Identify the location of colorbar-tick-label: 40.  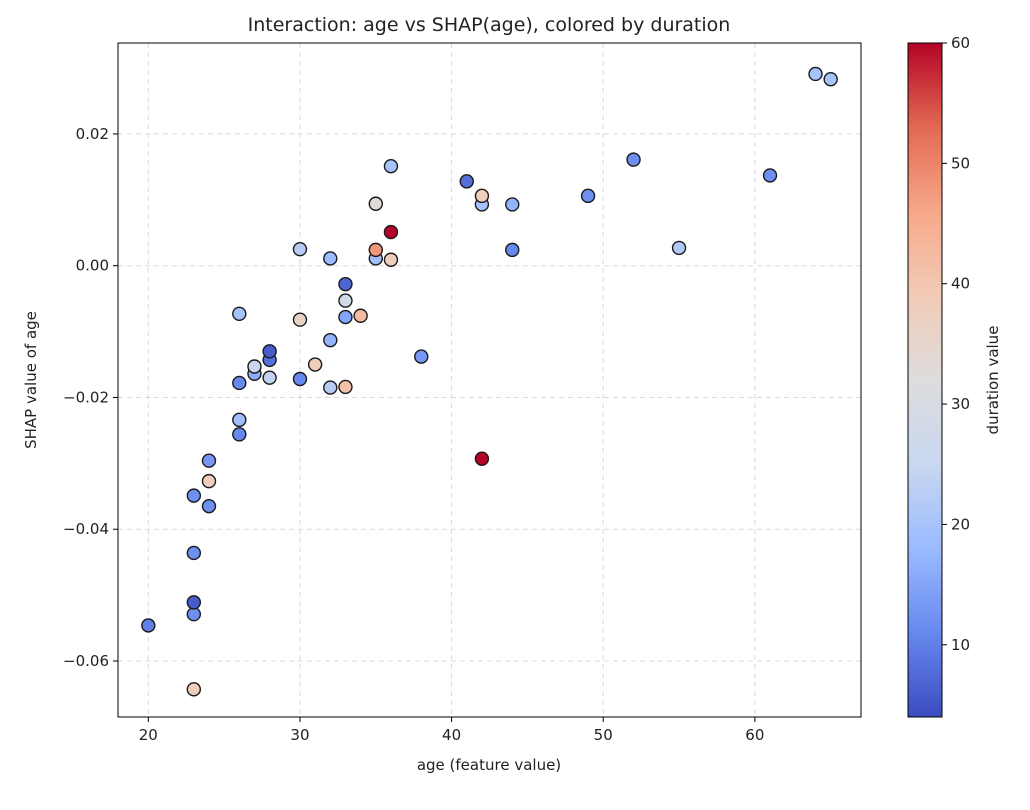
(960, 284).